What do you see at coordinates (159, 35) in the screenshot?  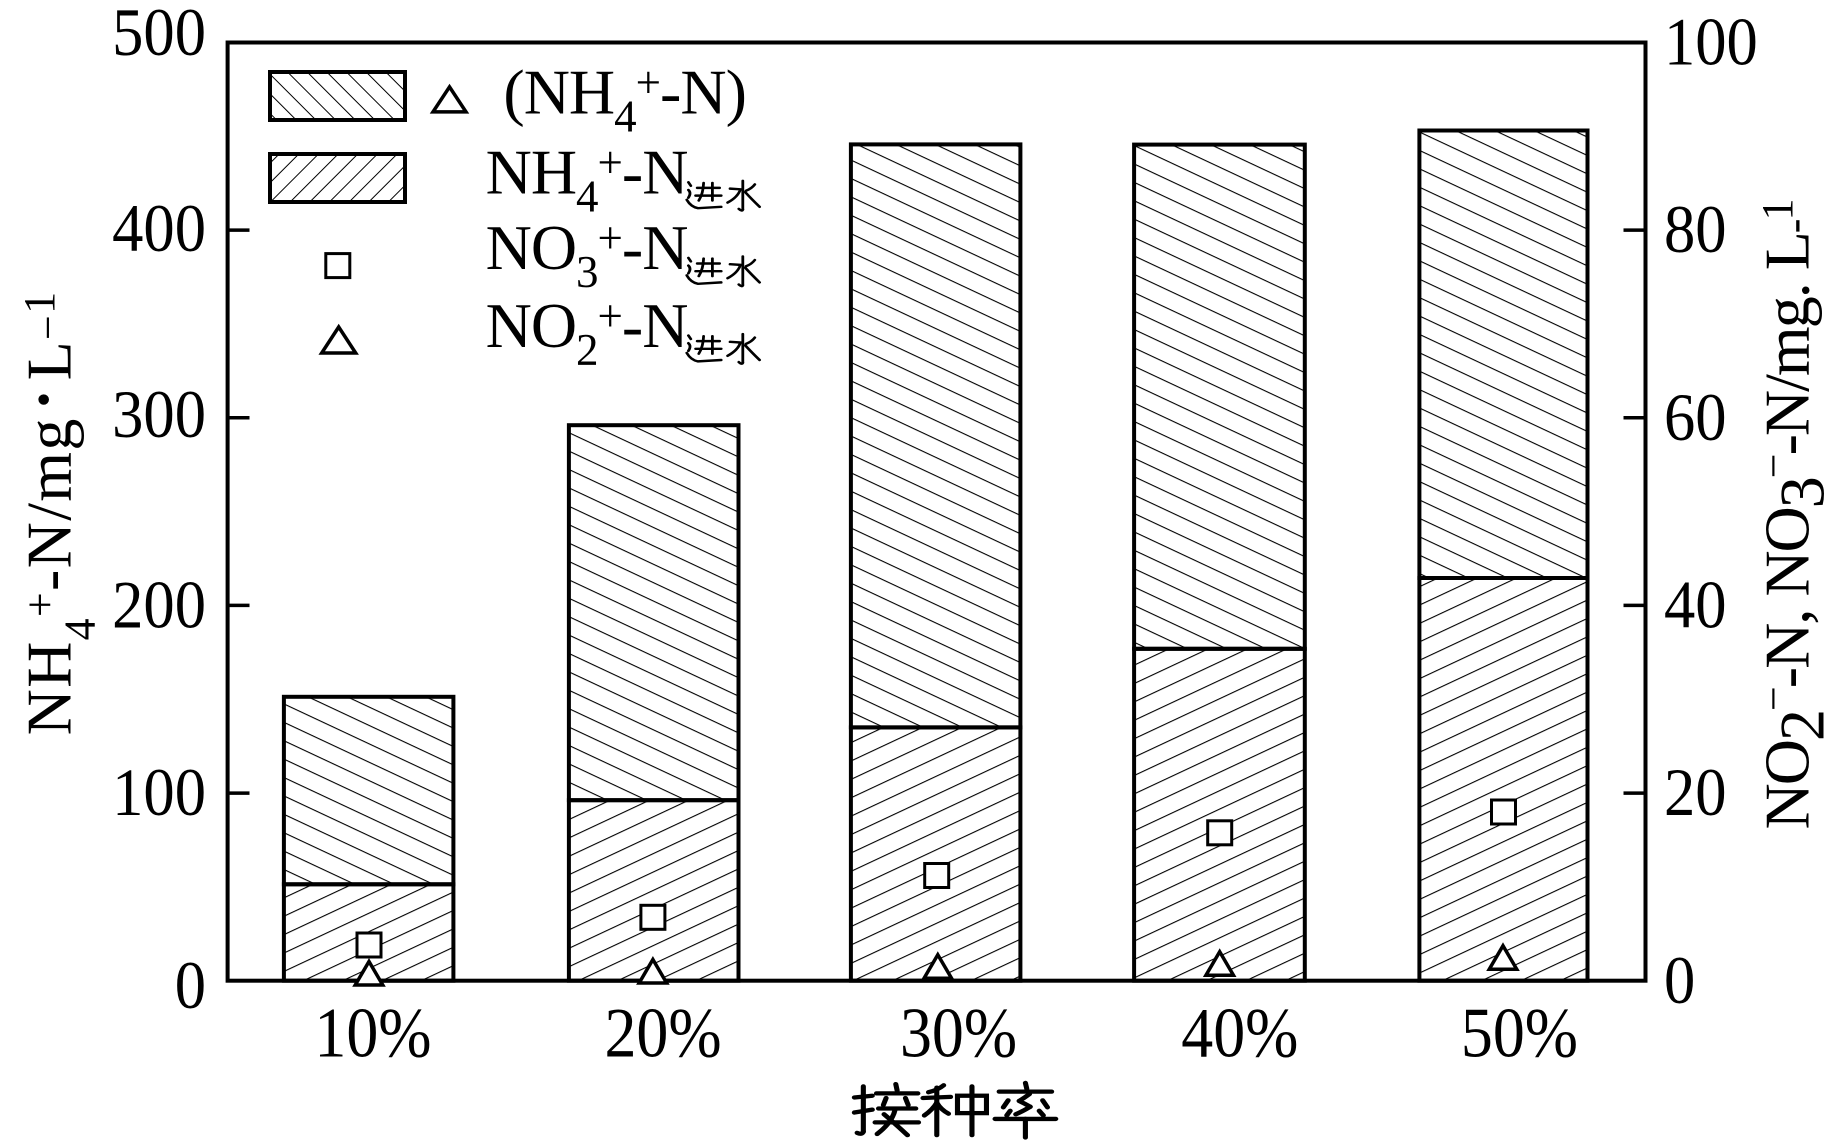 I see `svg-text: 500` at bounding box center [159, 35].